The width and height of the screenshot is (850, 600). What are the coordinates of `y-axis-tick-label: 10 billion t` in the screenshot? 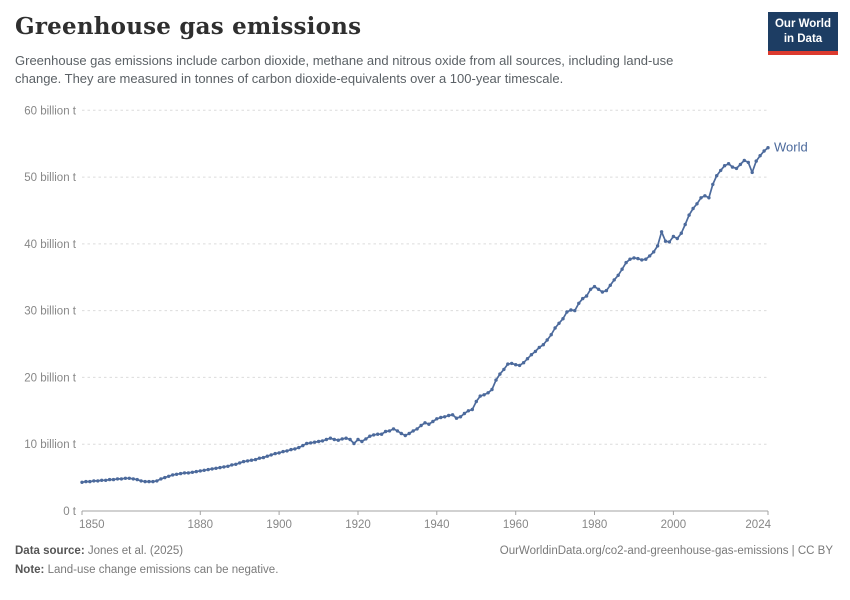 It's located at (50, 445).